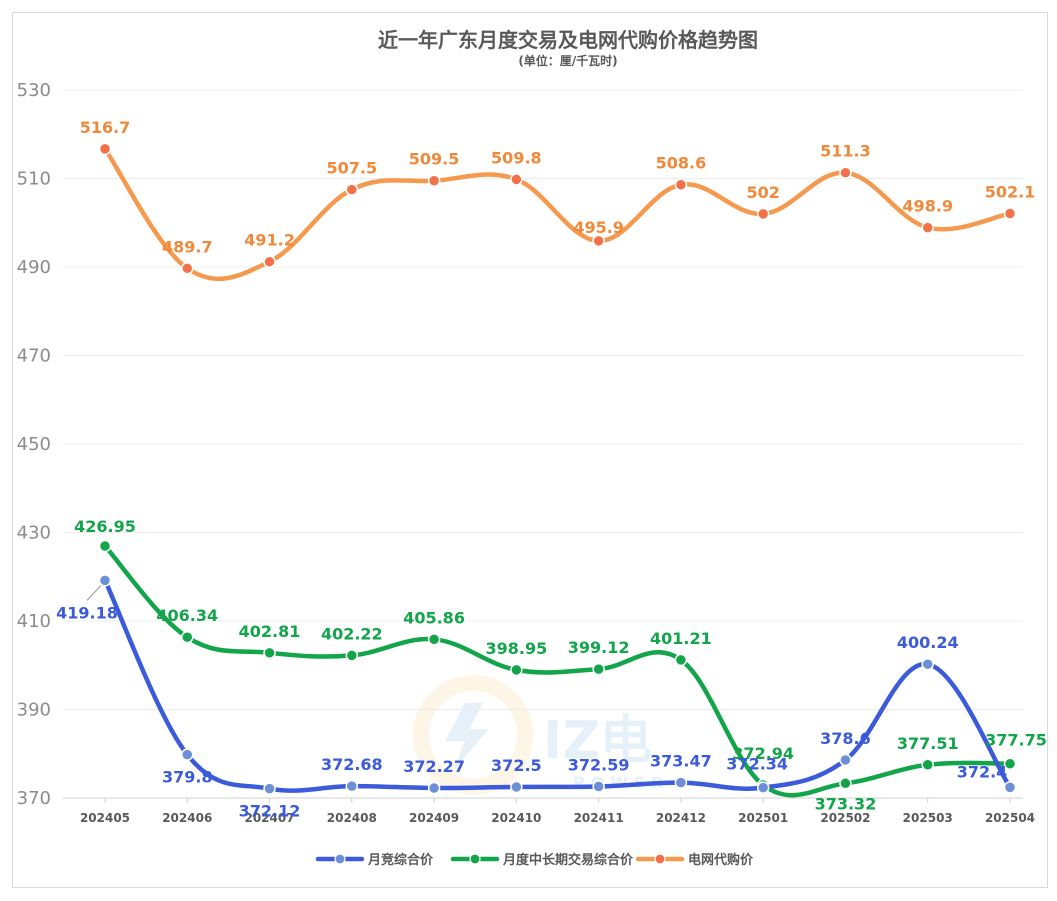 Image resolution: width=1057 pixels, height=901 pixels. I want to click on data-label: 489.7, so click(187, 246).